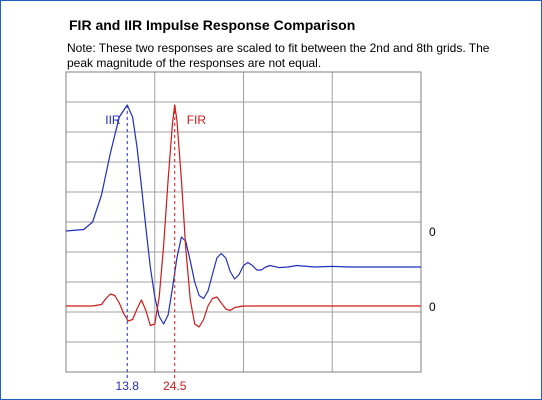 The image size is (542, 400). Describe the element at coordinates (197, 120) in the screenshot. I see `series-name-fir: FIR` at that location.